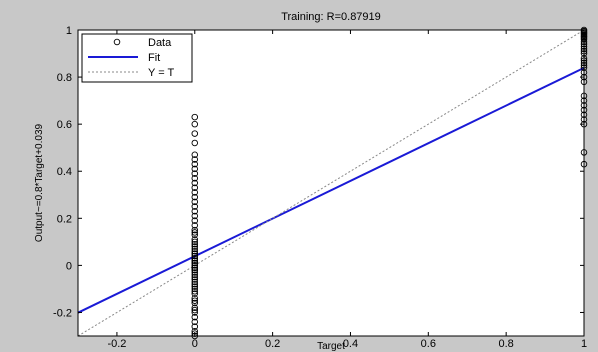 This screenshot has width=598, height=352. Describe the element at coordinates (428, 344) in the screenshot. I see `x-tick-label: 0.6` at that location.